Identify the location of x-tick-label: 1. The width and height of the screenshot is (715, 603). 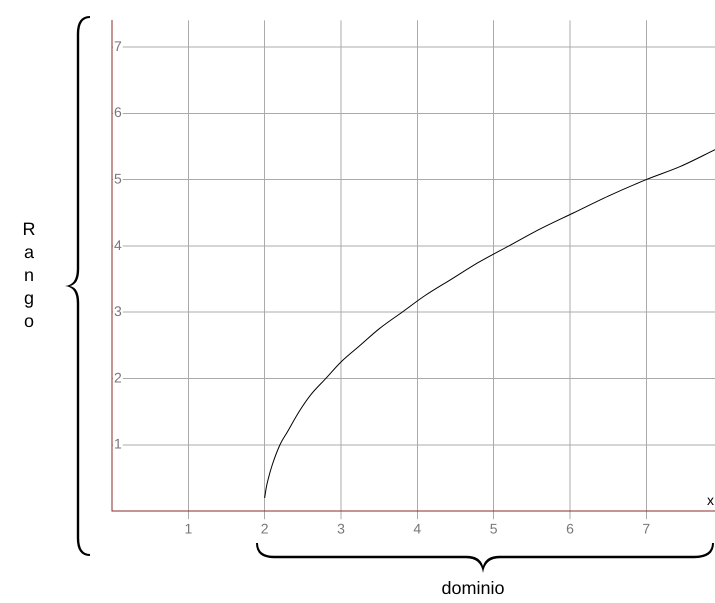
(188, 528).